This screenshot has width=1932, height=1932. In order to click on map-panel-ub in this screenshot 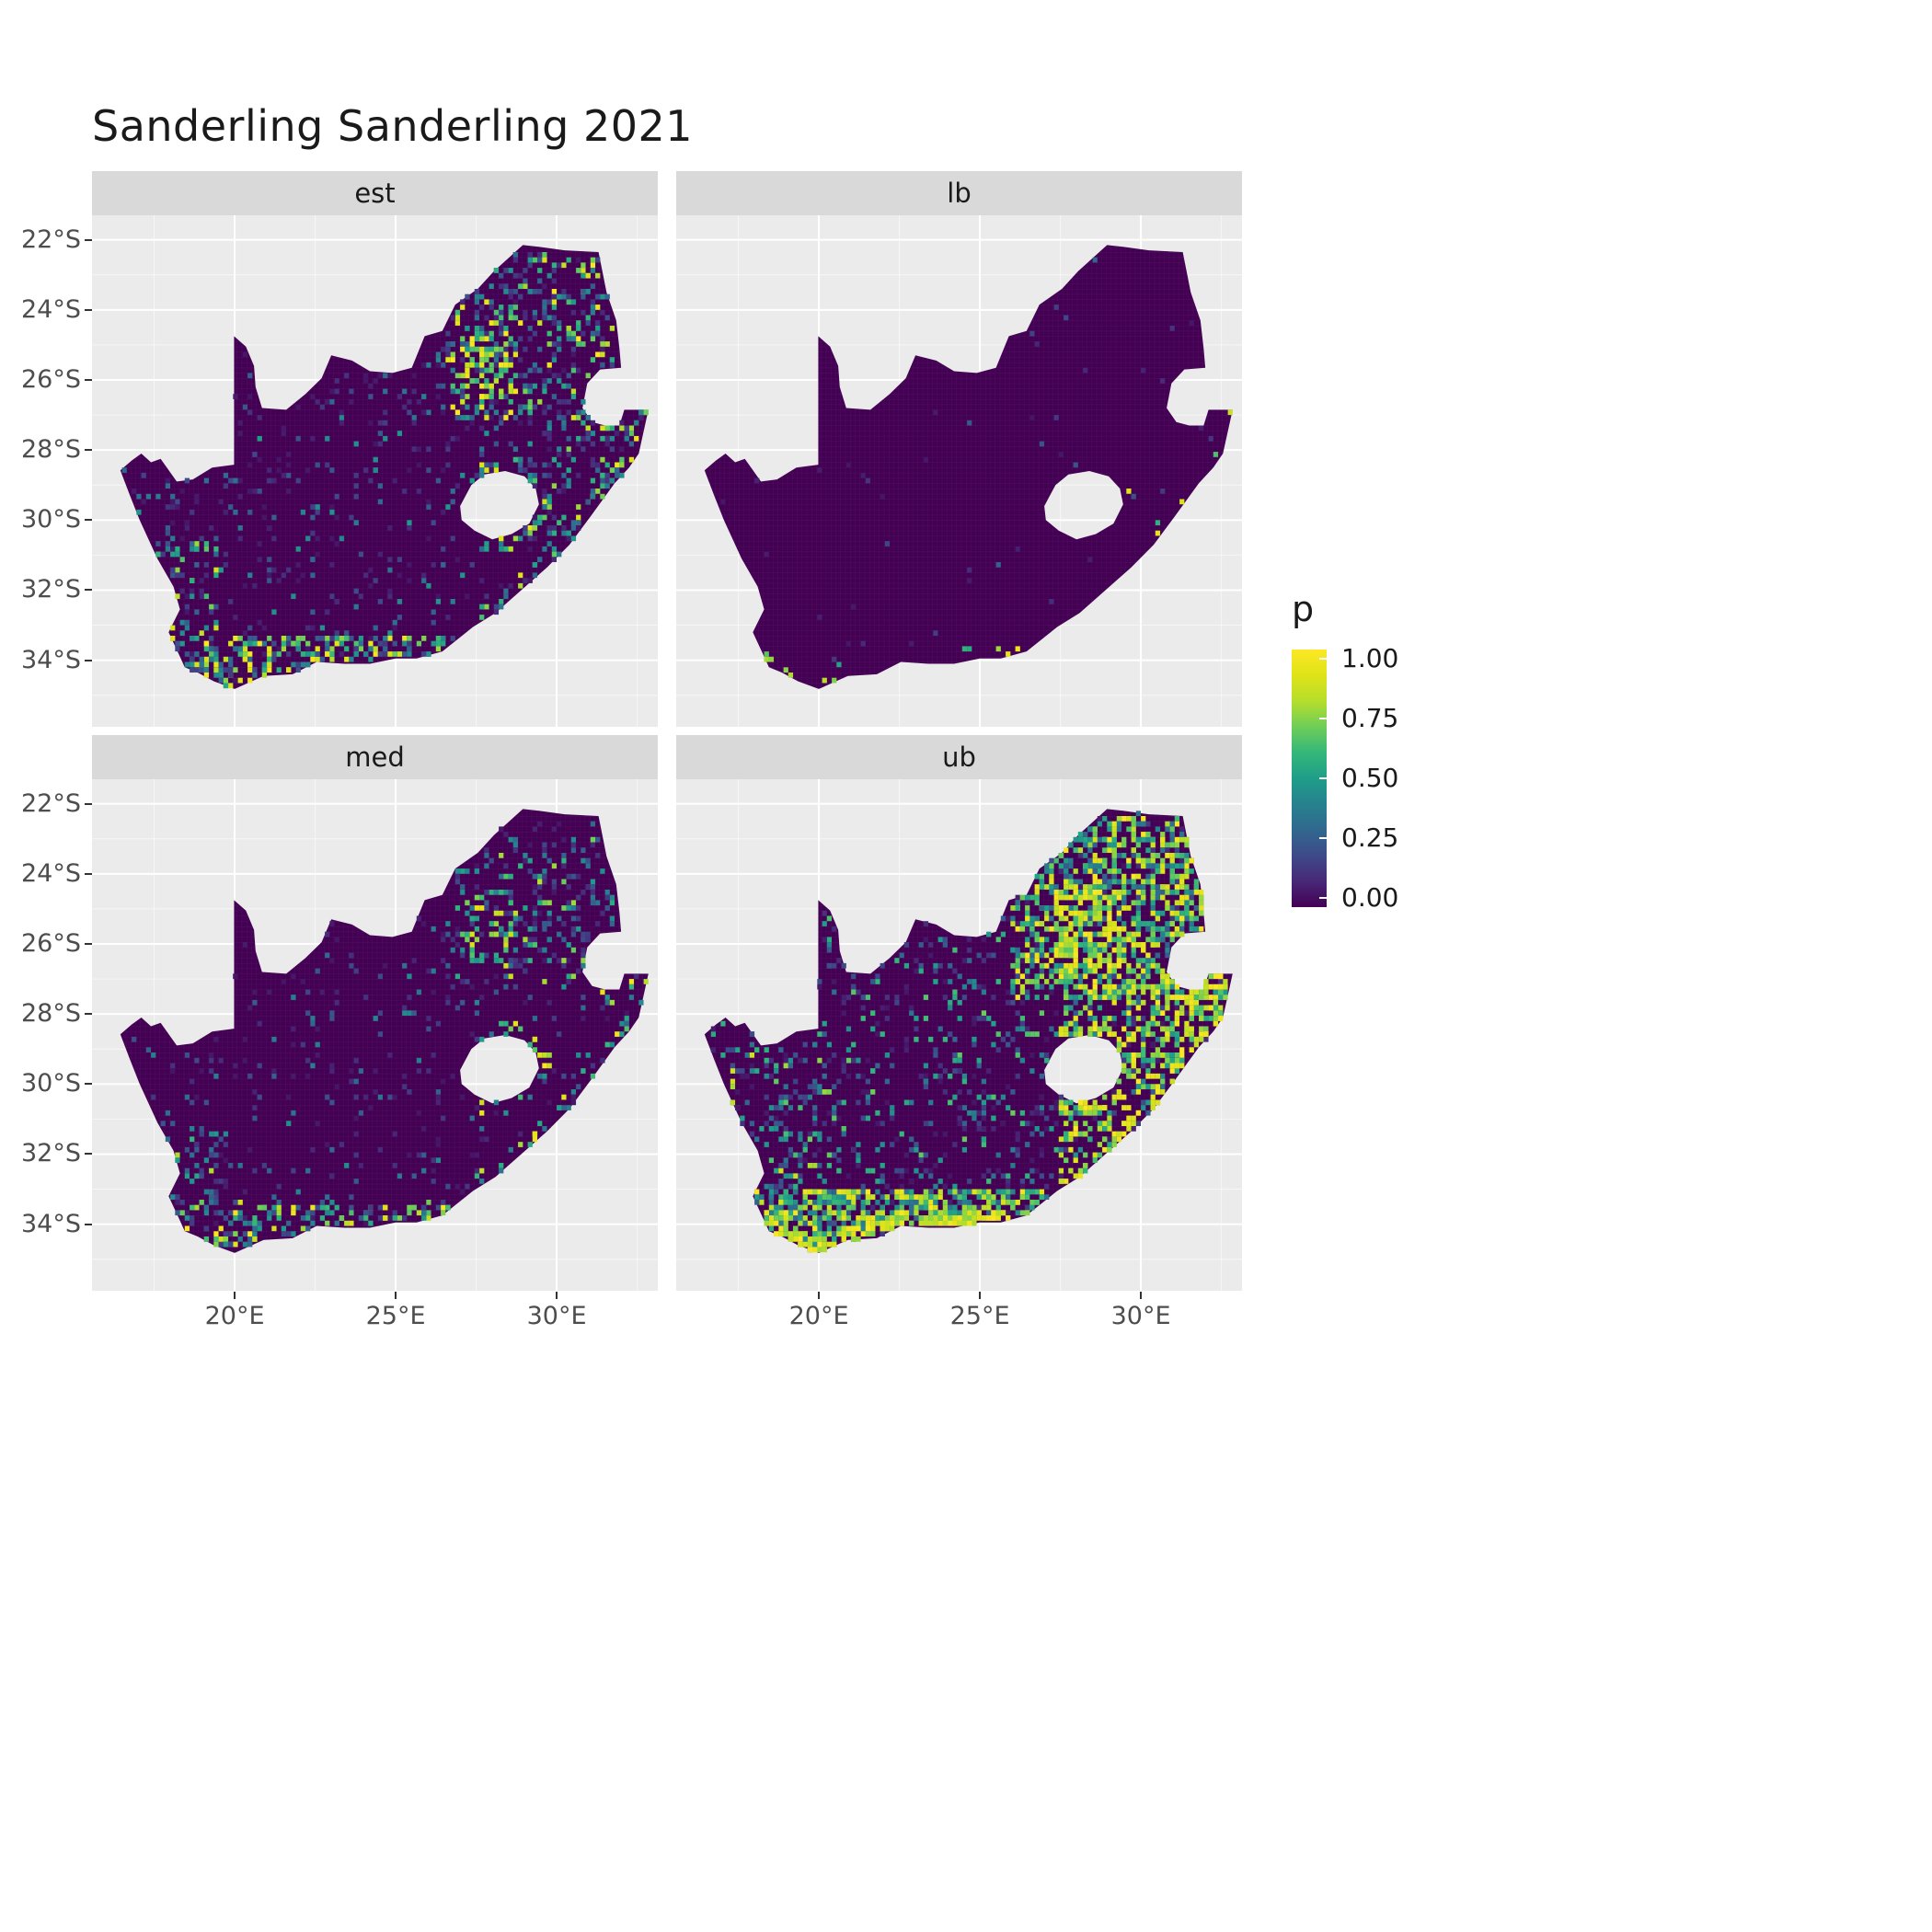, I will do `click(959, 1035)`.